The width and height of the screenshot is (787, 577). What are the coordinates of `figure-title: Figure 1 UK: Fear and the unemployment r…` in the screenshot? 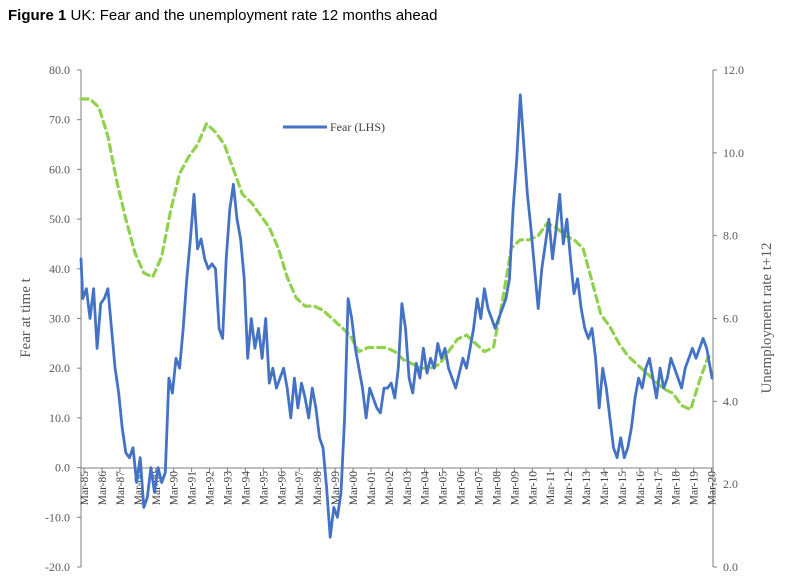 It's located at (222, 15).